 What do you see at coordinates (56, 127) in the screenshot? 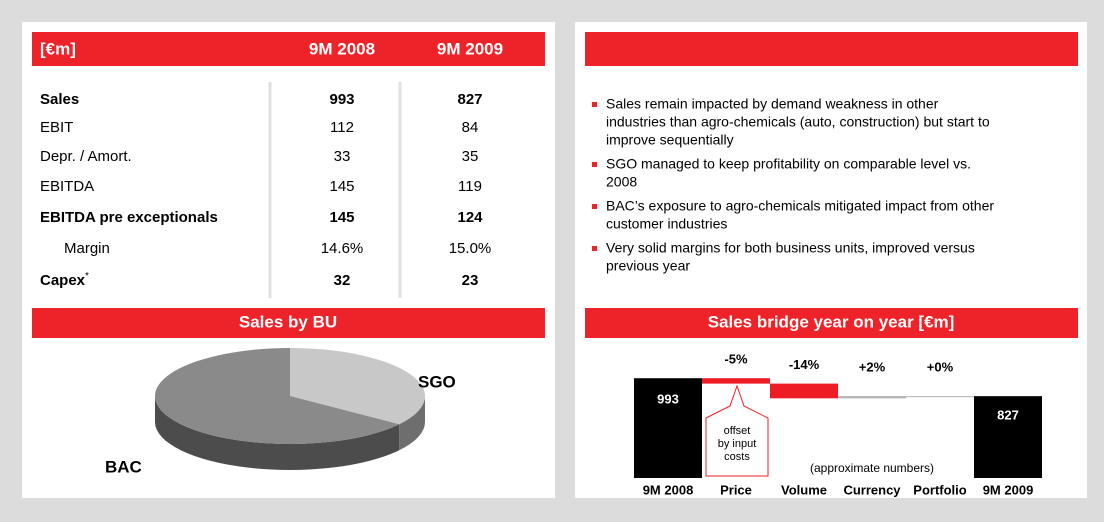
I see `table-cell: EBIT` at bounding box center [56, 127].